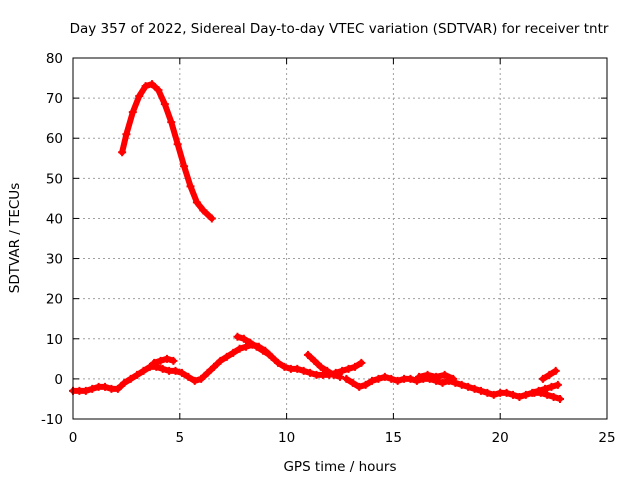 The width and height of the screenshot is (640, 480). What do you see at coordinates (54, 260) in the screenshot?
I see `y-tick-label: 30` at bounding box center [54, 260].